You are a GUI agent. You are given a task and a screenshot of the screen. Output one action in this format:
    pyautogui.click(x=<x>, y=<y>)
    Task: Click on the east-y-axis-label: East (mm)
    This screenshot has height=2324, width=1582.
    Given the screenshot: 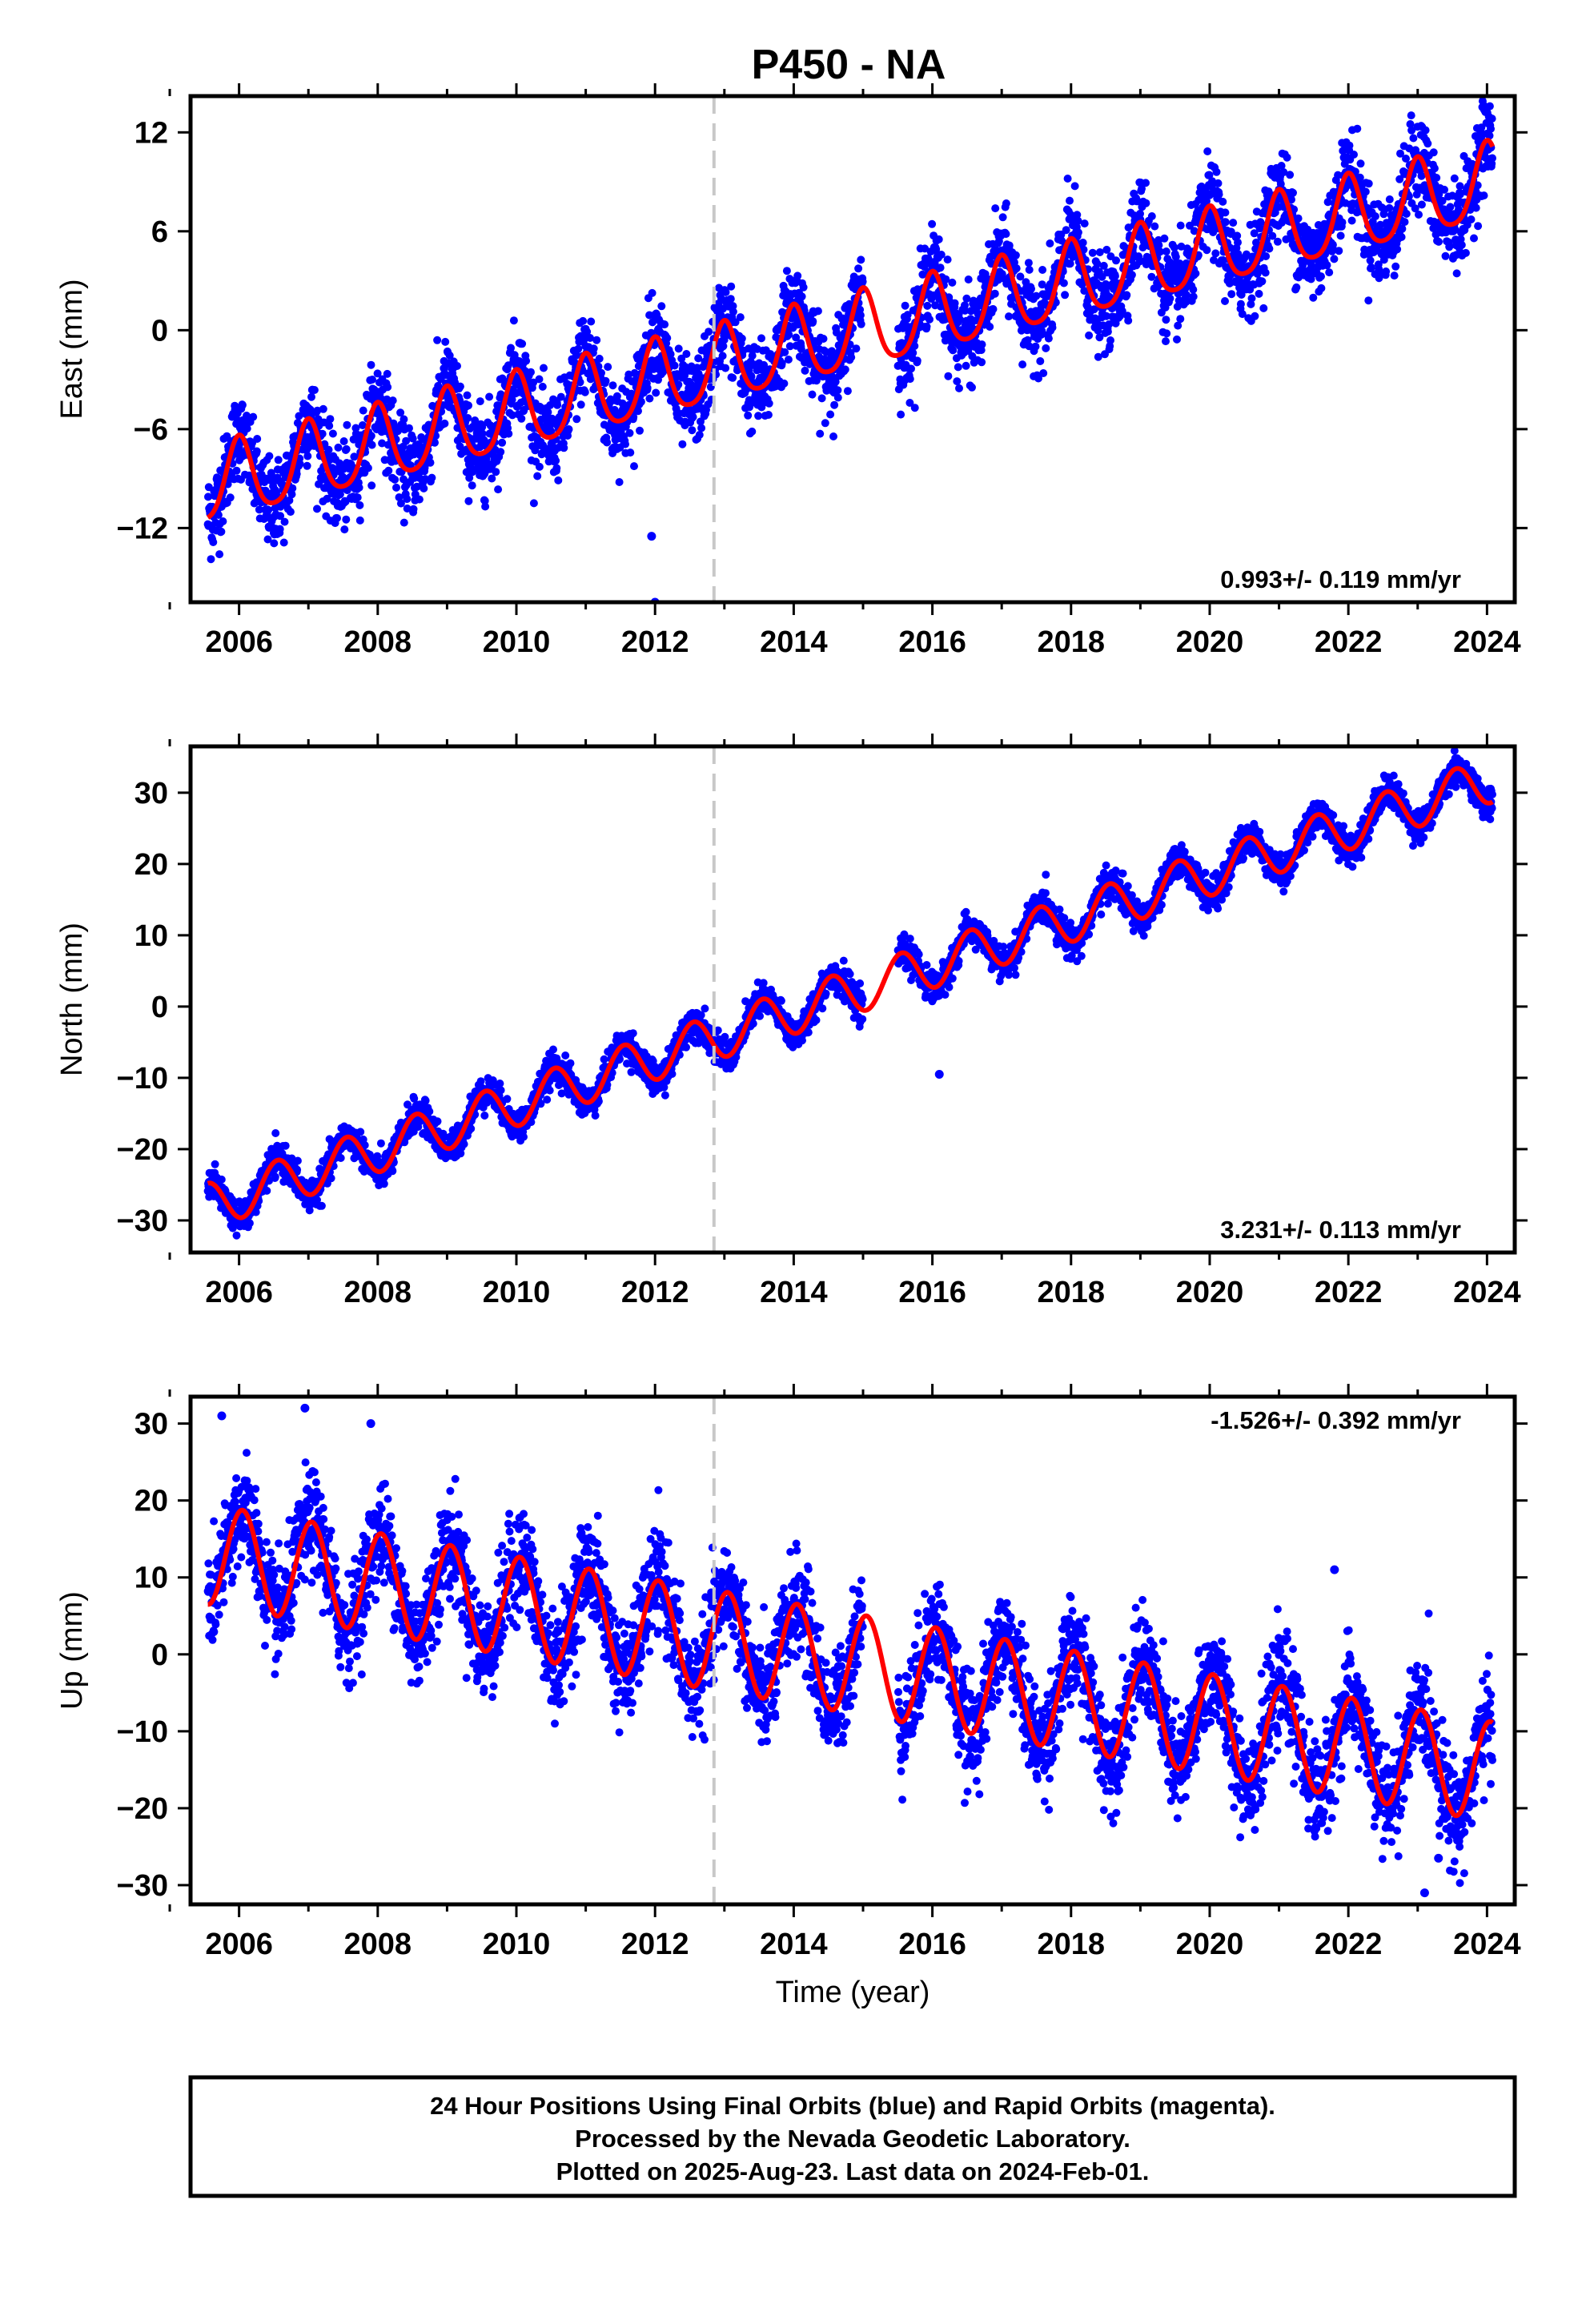 What is the action you would take?
    pyautogui.click(x=72, y=349)
    